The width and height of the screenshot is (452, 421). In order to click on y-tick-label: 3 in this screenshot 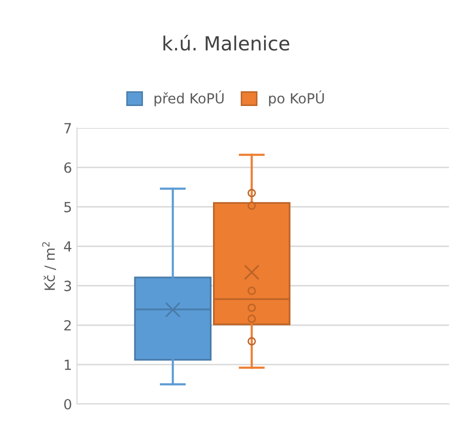, I will do `click(68, 286)`.